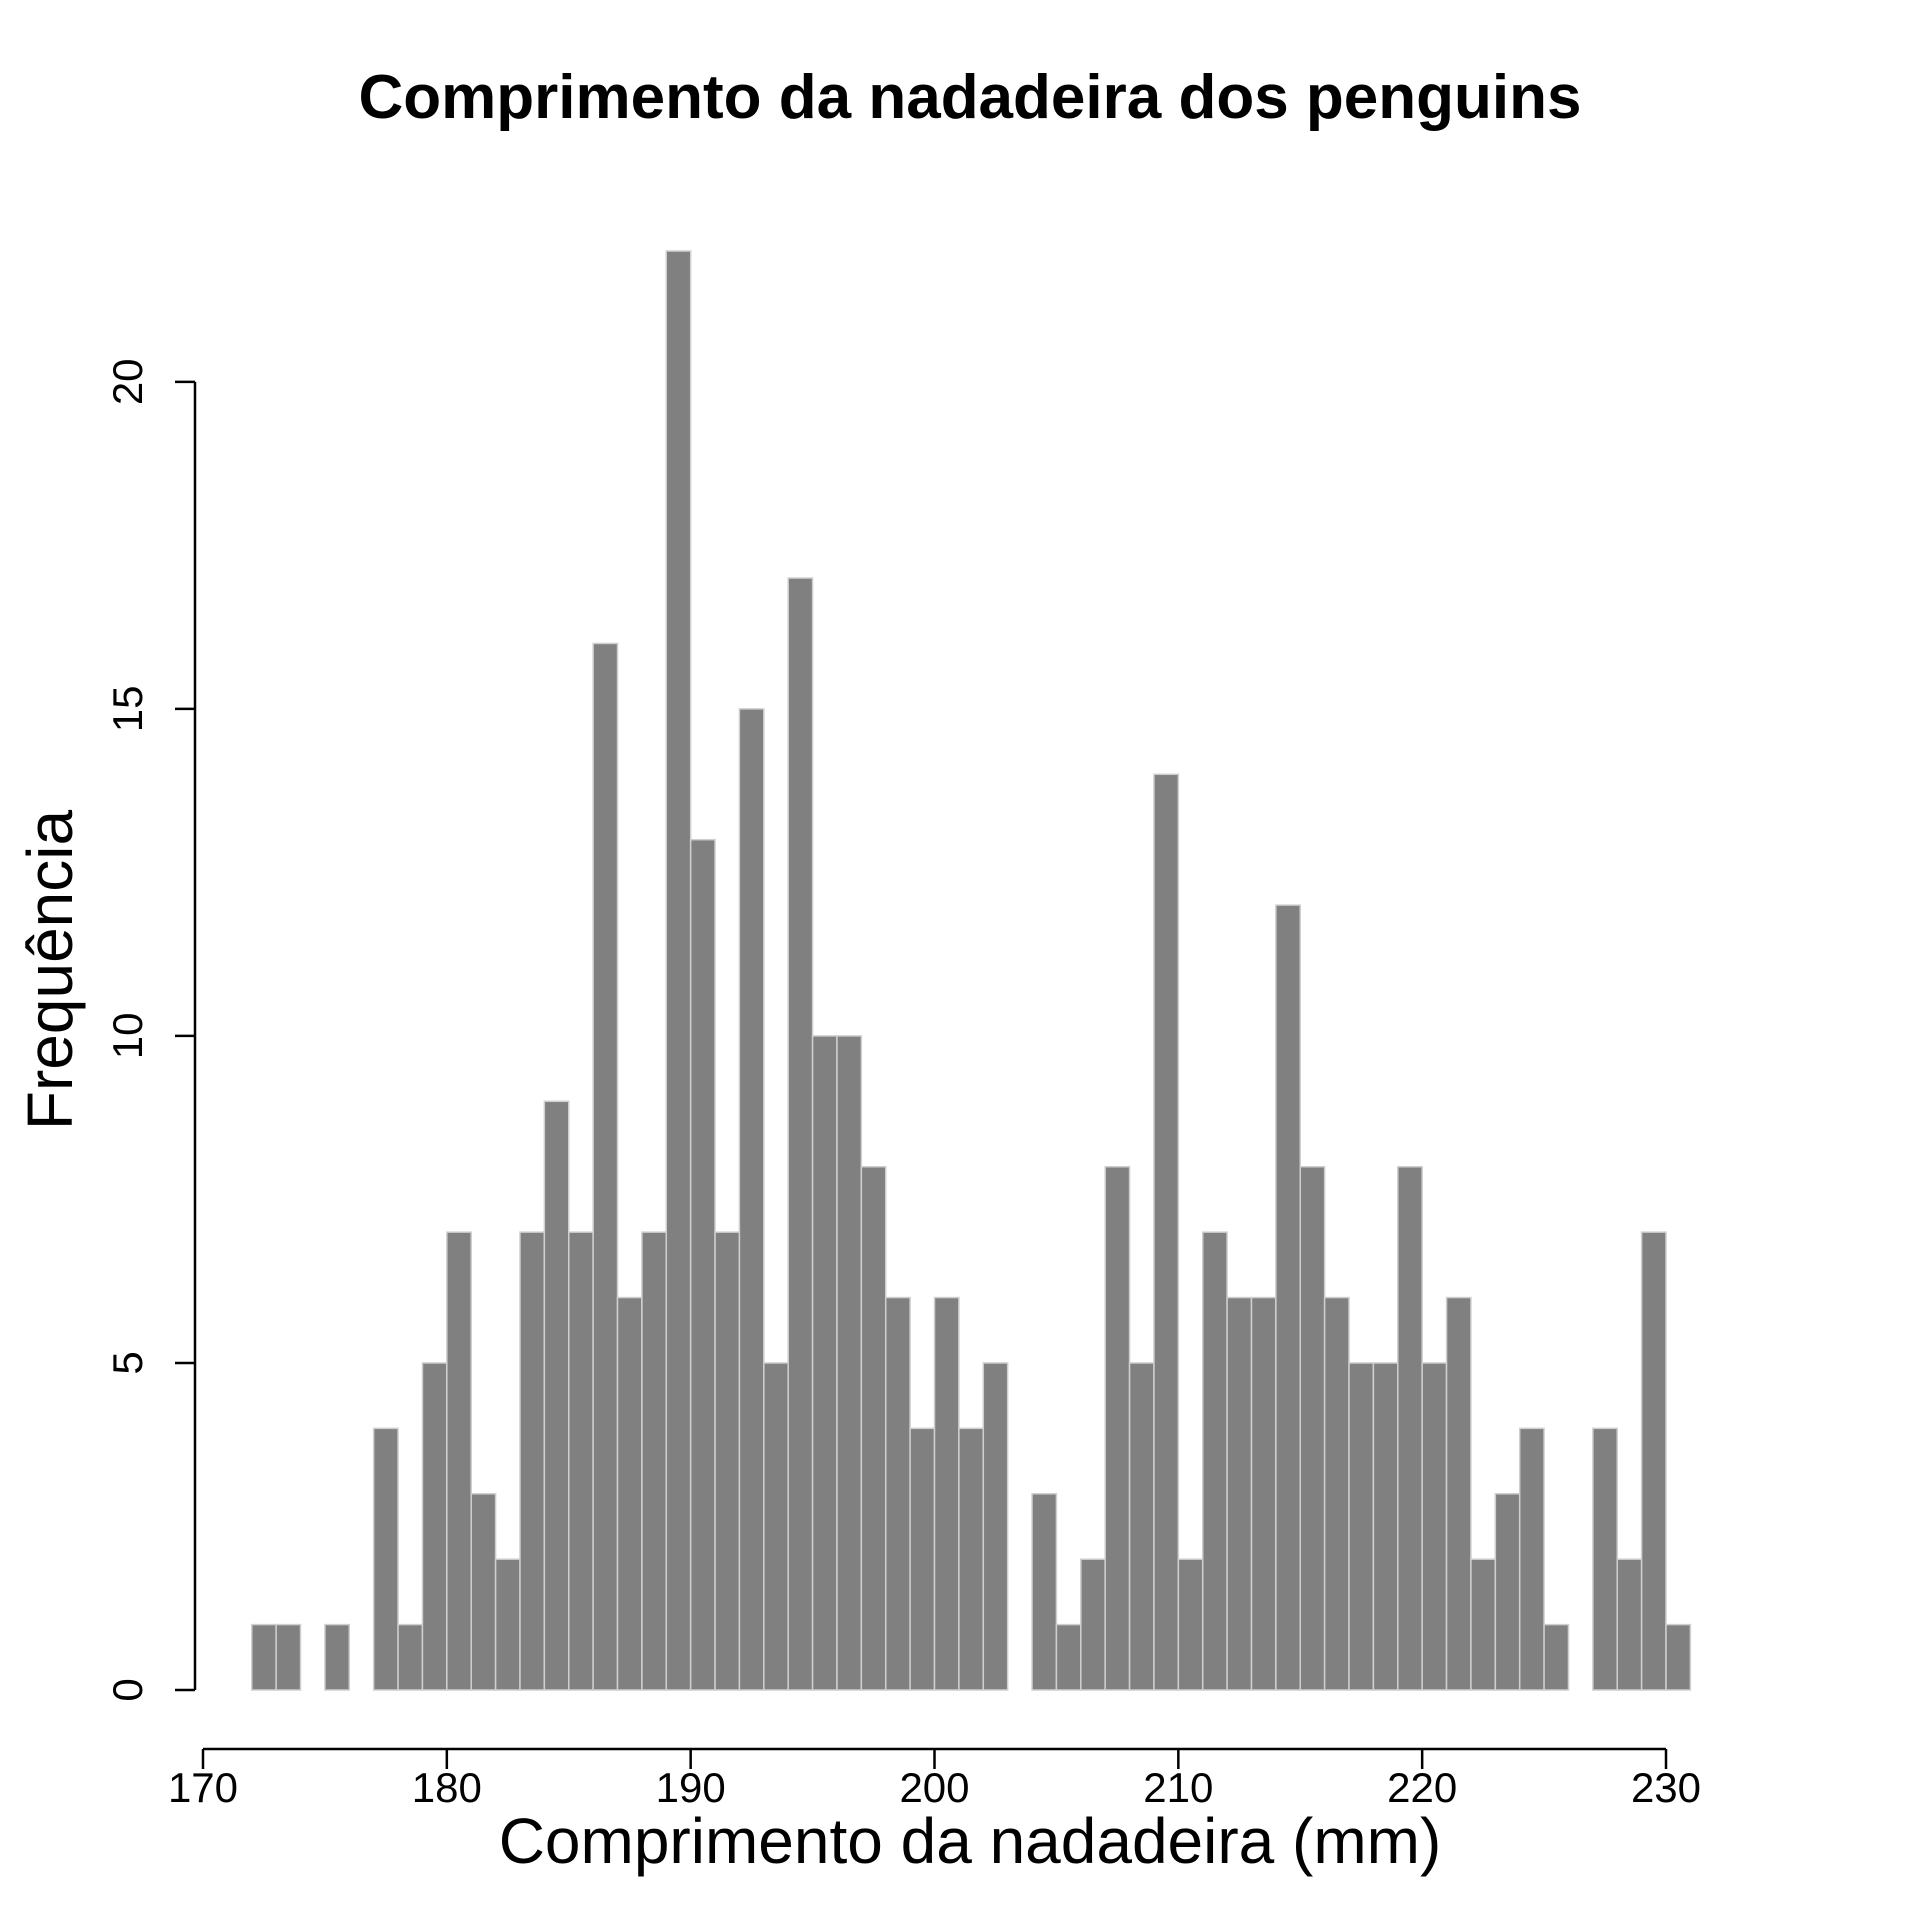 This screenshot has height=1920, width=1920. I want to click on x-tick-label: 170, so click(203, 1787).